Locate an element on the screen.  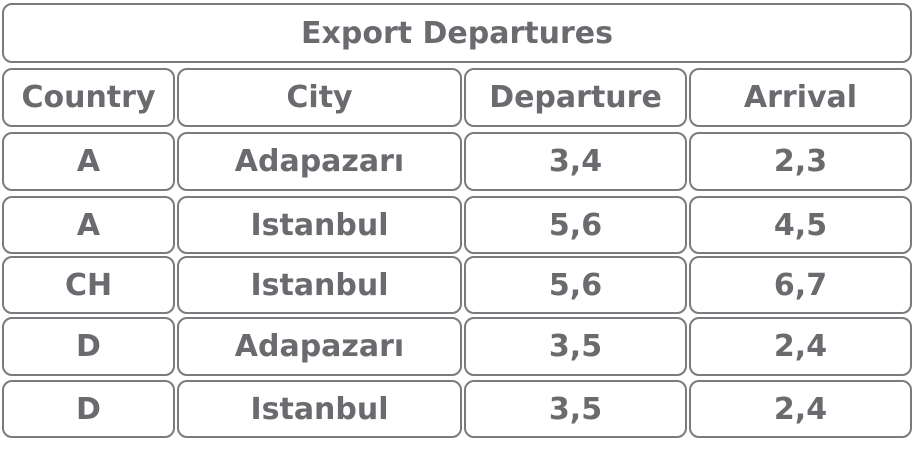
header-cell: Departure is located at coordinates (575, 97).